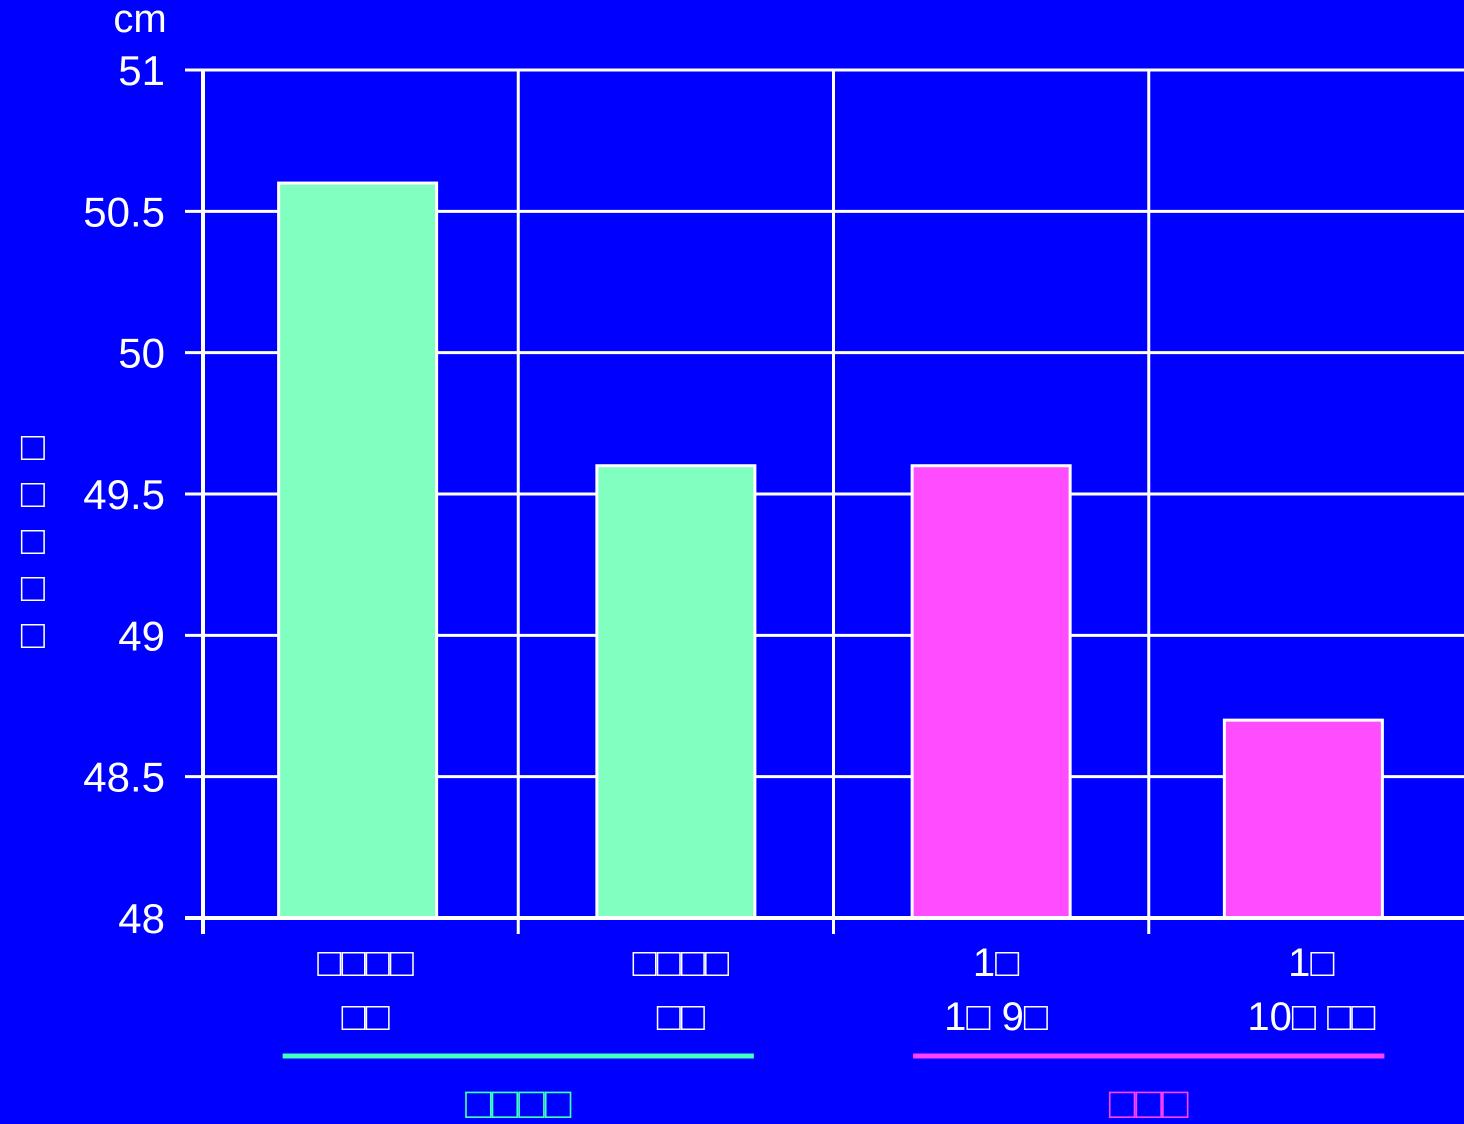 The image size is (1464, 1124). What do you see at coordinates (139, 20) in the screenshot?
I see `y-axis-unit: cm` at bounding box center [139, 20].